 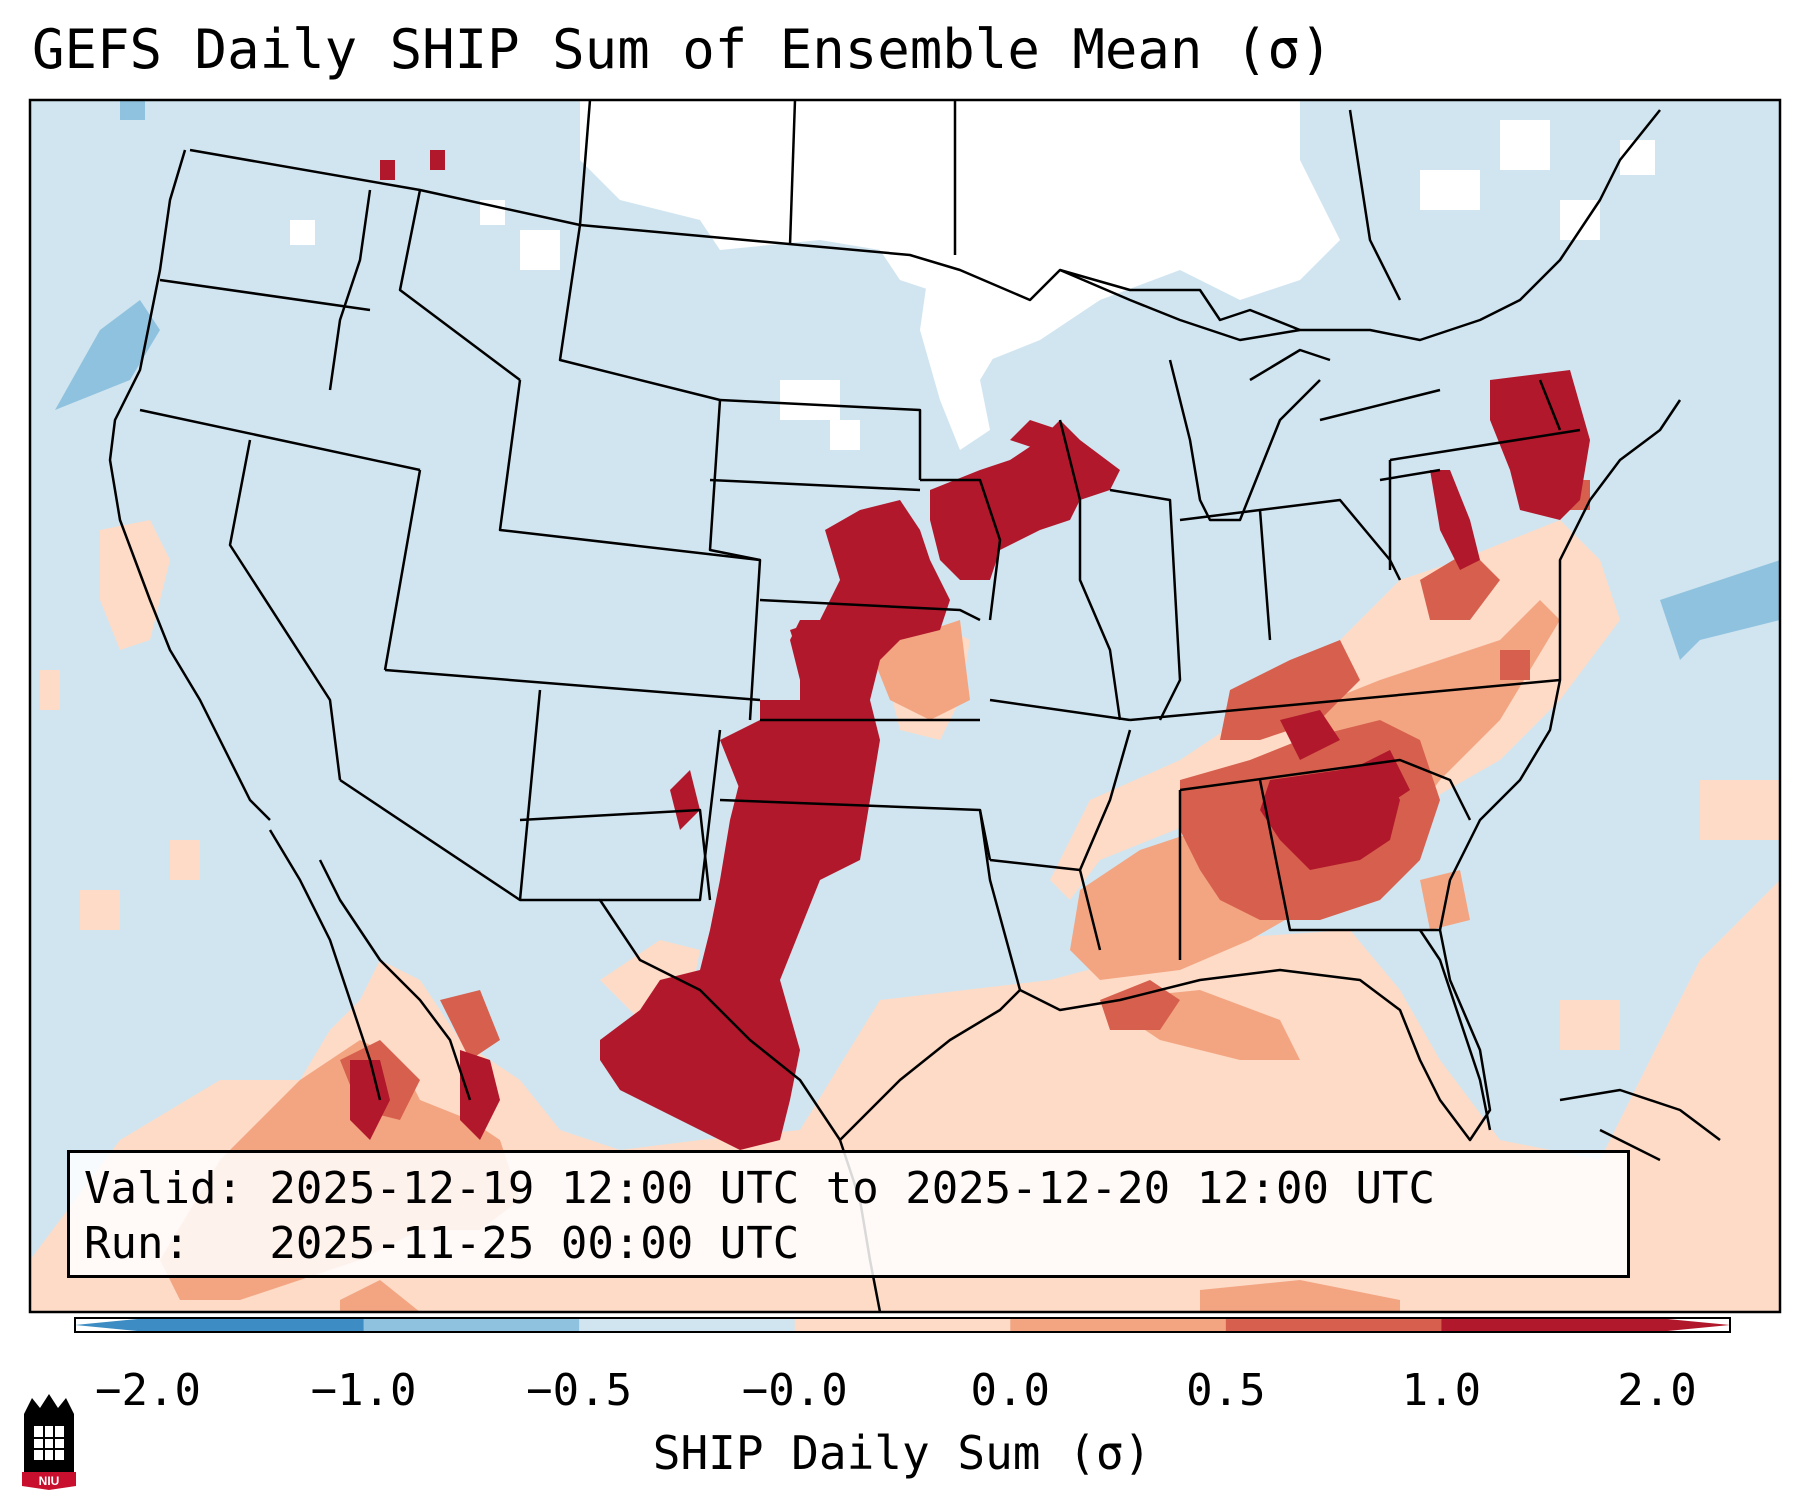 I want to click on colorbar-tick-label: −0.5, so click(x=579, y=1390).